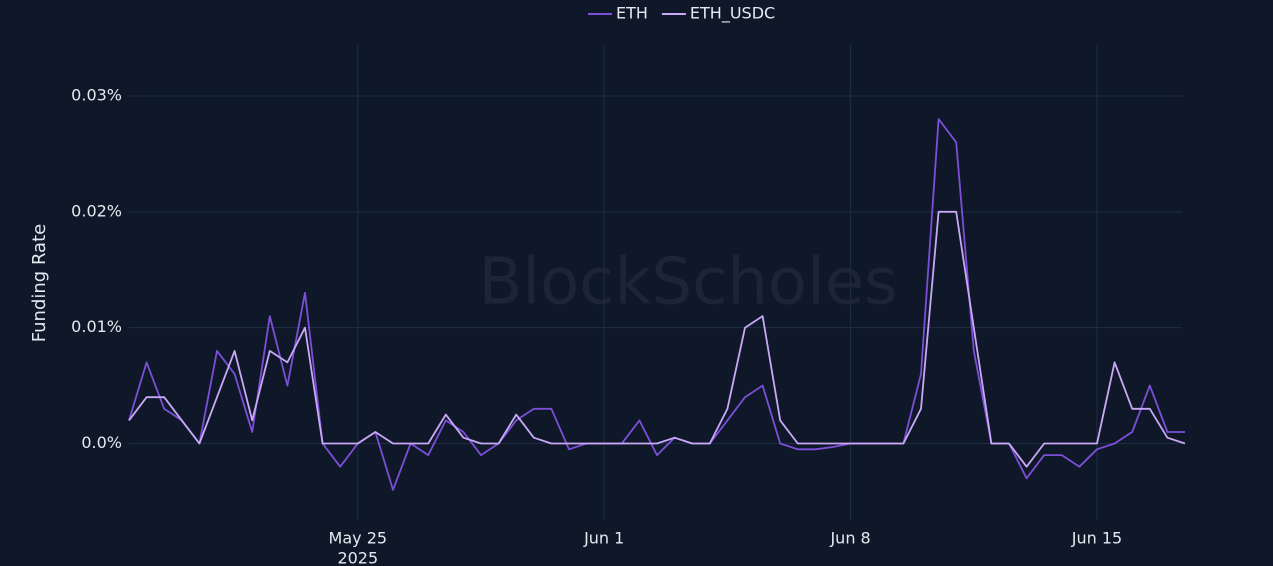 The image size is (1273, 566). What do you see at coordinates (96, 94) in the screenshot?
I see `y-tick-label: 0.03%` at bounding box center [96, 94].